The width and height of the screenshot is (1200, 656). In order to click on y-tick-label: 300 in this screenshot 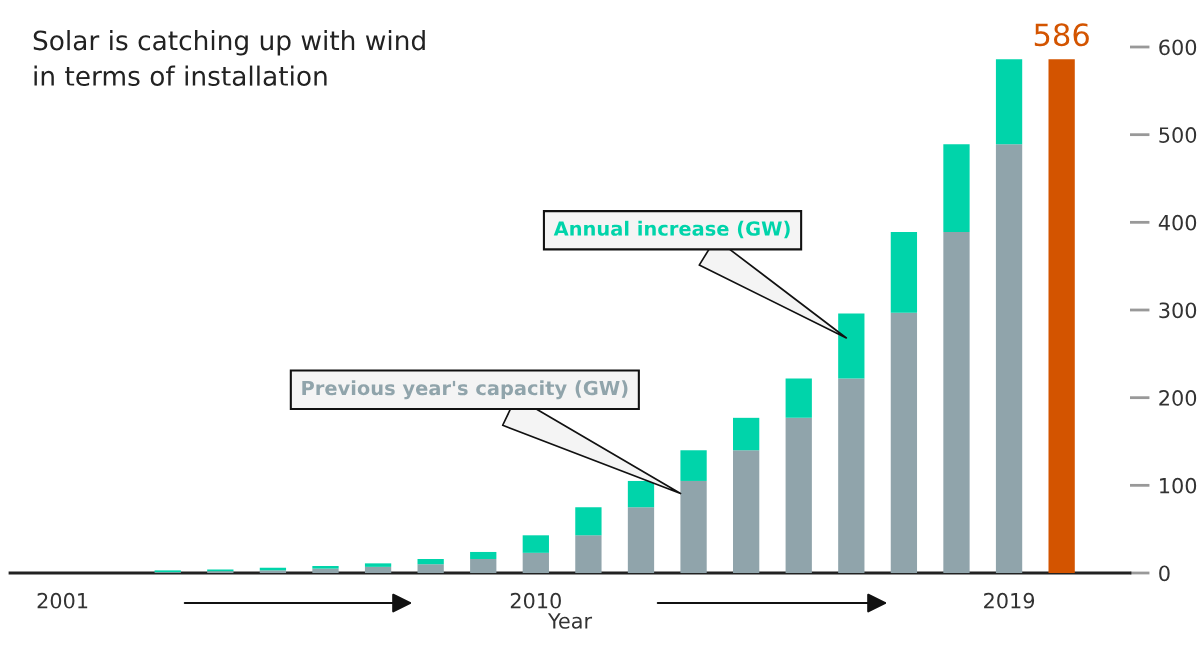, I will do `click(1178, 310)`.